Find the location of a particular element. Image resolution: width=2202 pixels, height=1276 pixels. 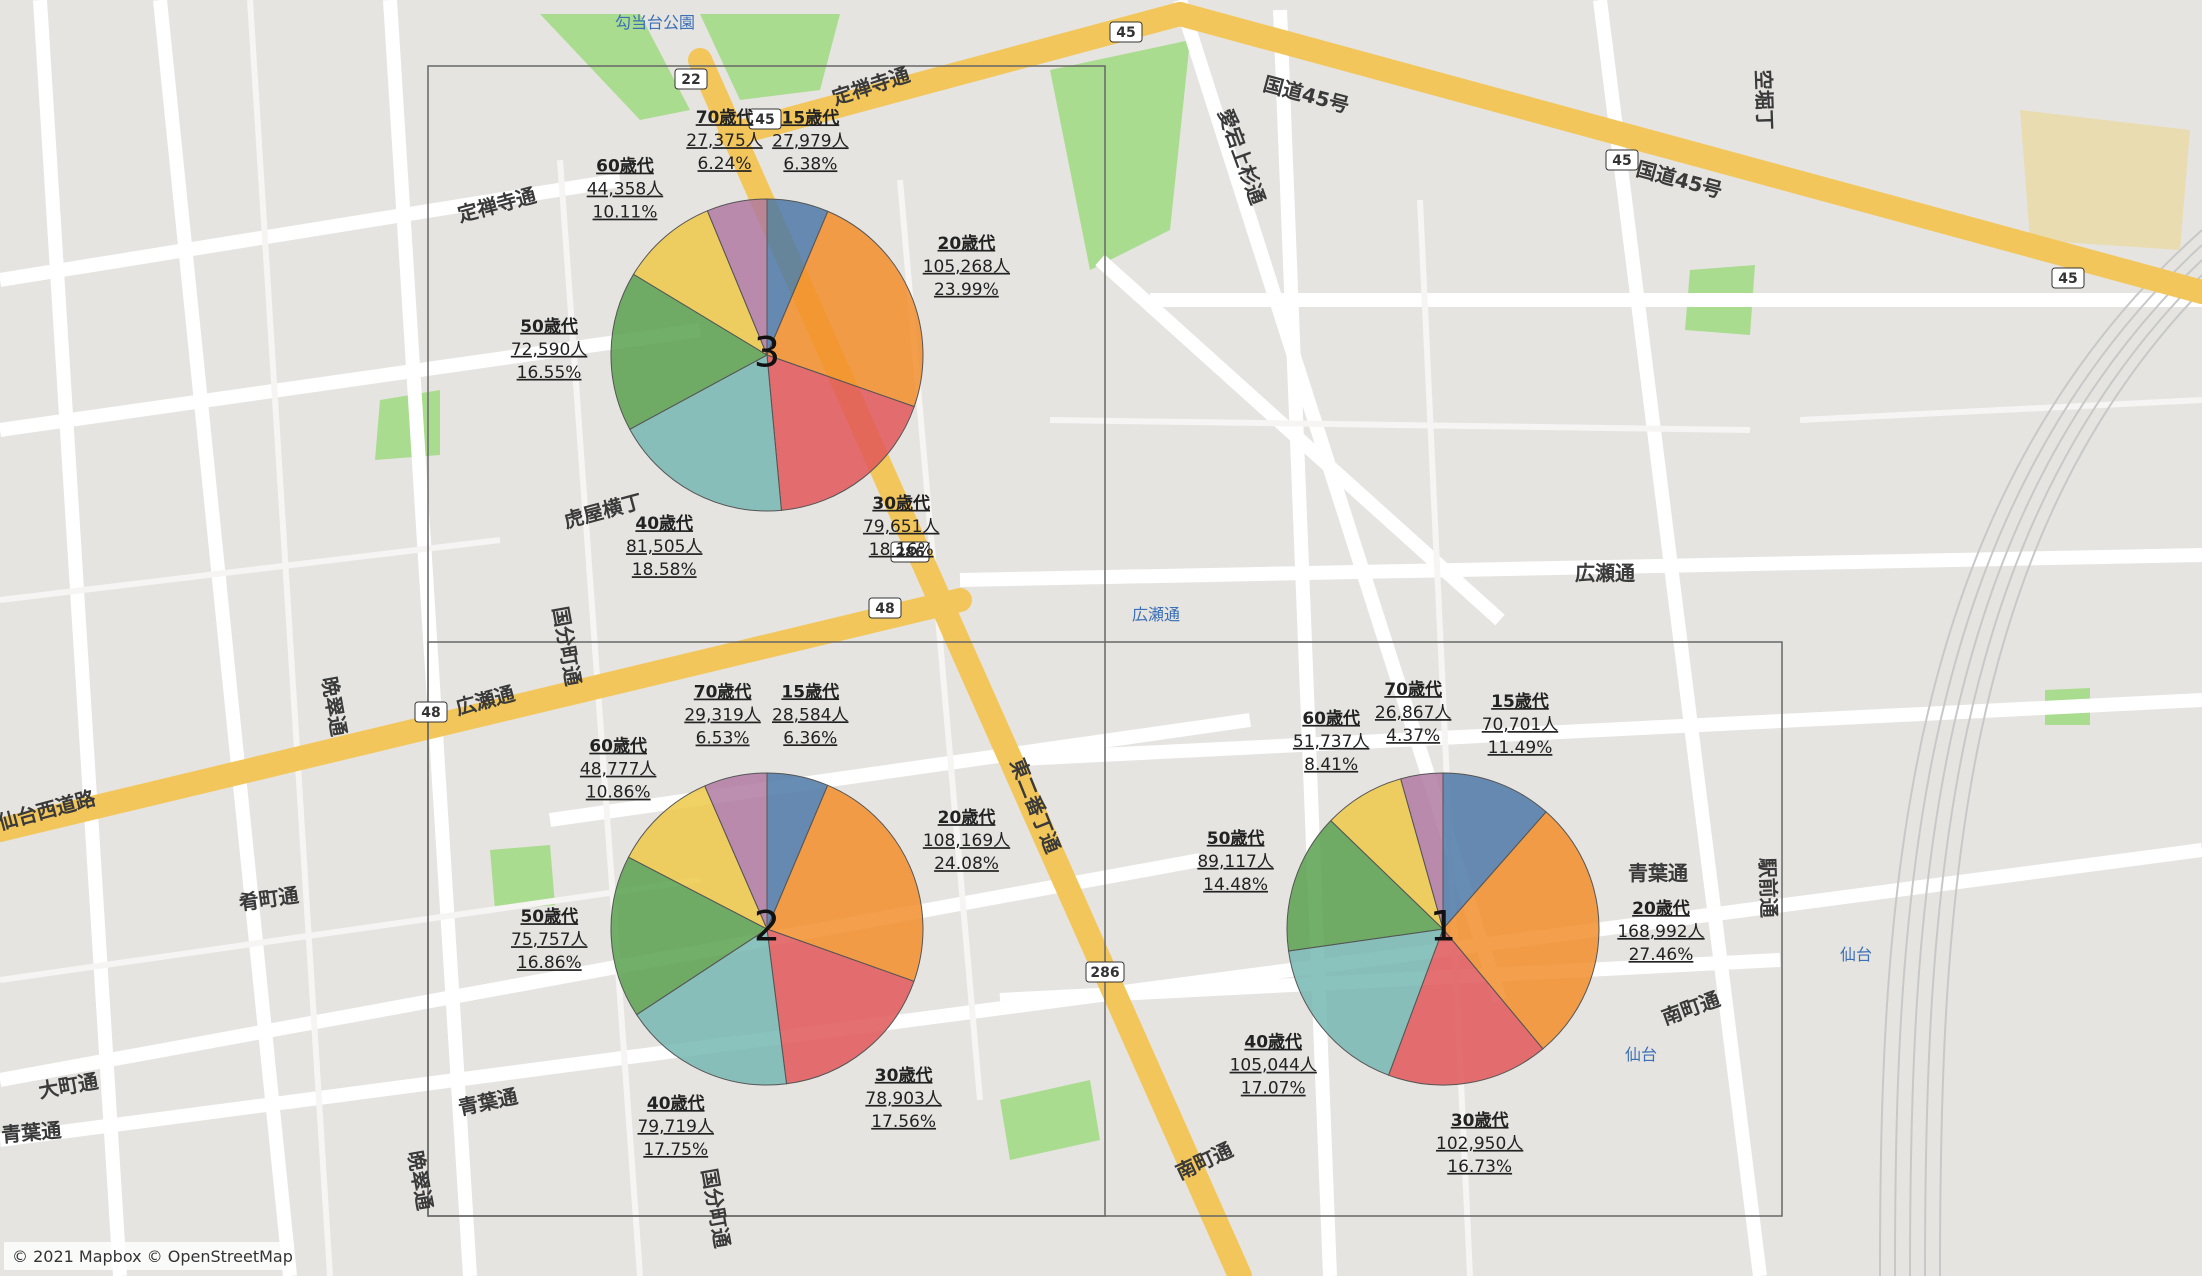

slice-percent: 17.07% is located at coordinates (1273, 1089).